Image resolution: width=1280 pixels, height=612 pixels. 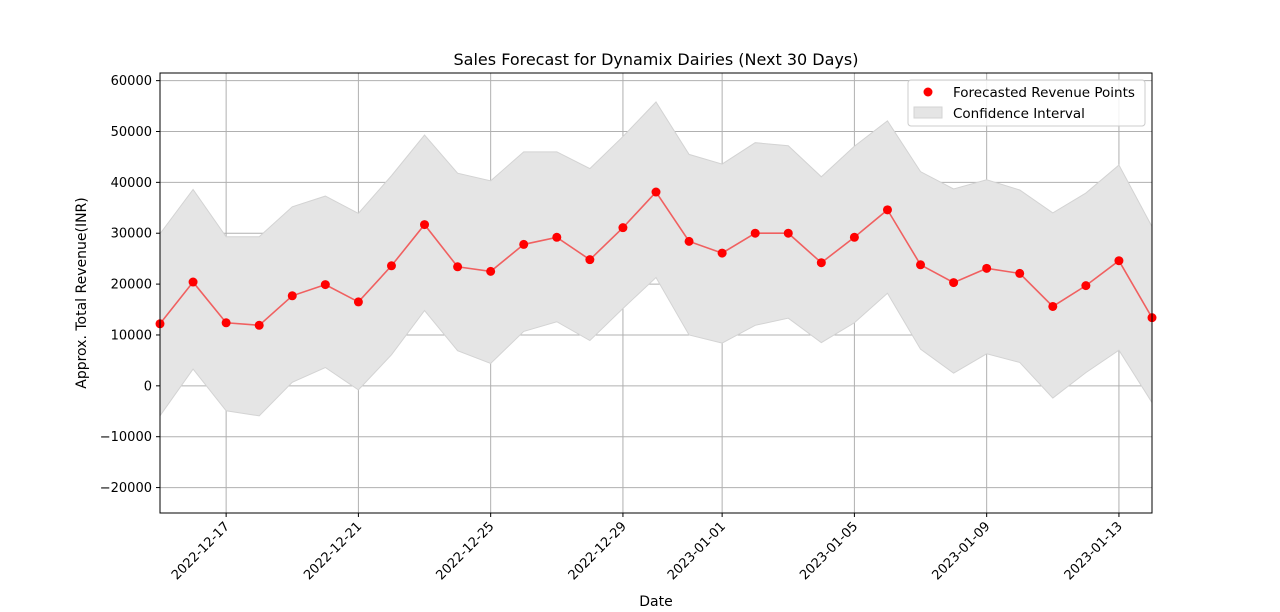 What do you see at coordinates (928, 92) in the screenshot?
I see `legend-marker-forecast` at bounding box center [928, 92].